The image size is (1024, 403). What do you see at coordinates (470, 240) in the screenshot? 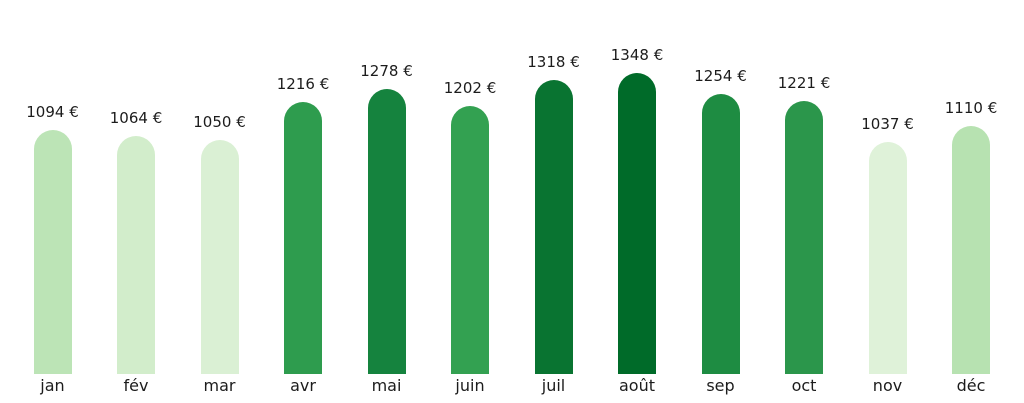
I see `bar-juin` at bounding box center [470, 240].